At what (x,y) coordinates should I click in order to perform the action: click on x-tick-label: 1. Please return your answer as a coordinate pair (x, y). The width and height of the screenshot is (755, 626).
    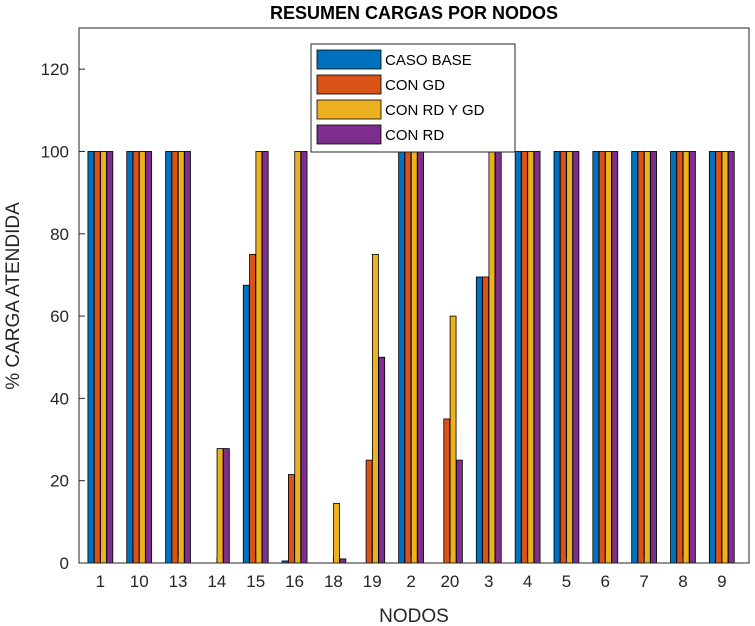
    Looking at the image, I should click on (100, 581).